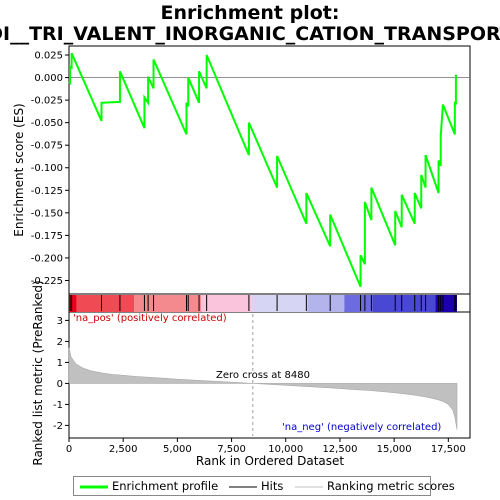 This screenshot has height=500, width=500. What do you see at coordinates (48, 56) in the screenshot?
I see `es-tick-label: 0.025` at bounding box center [48, 56].